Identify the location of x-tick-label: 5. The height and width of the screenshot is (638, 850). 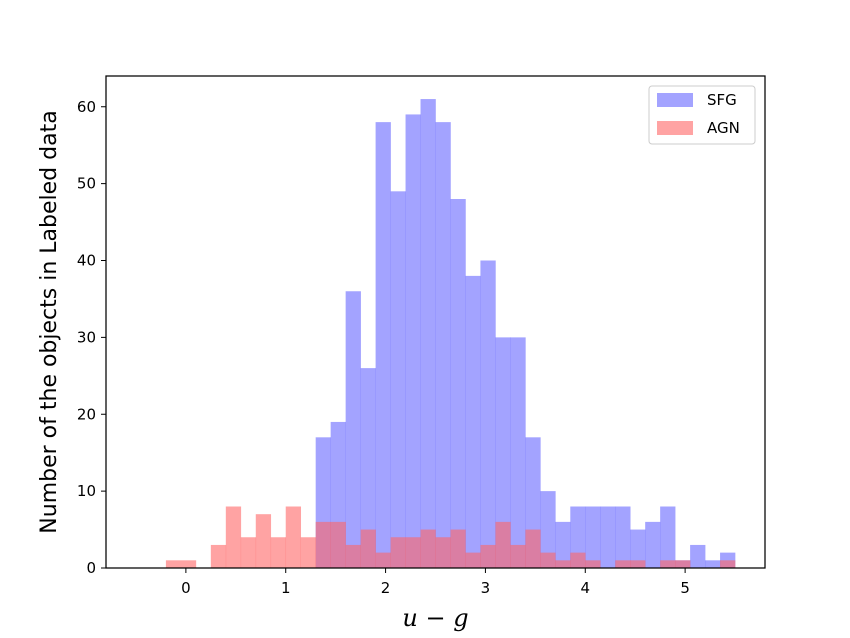
(685, 588).